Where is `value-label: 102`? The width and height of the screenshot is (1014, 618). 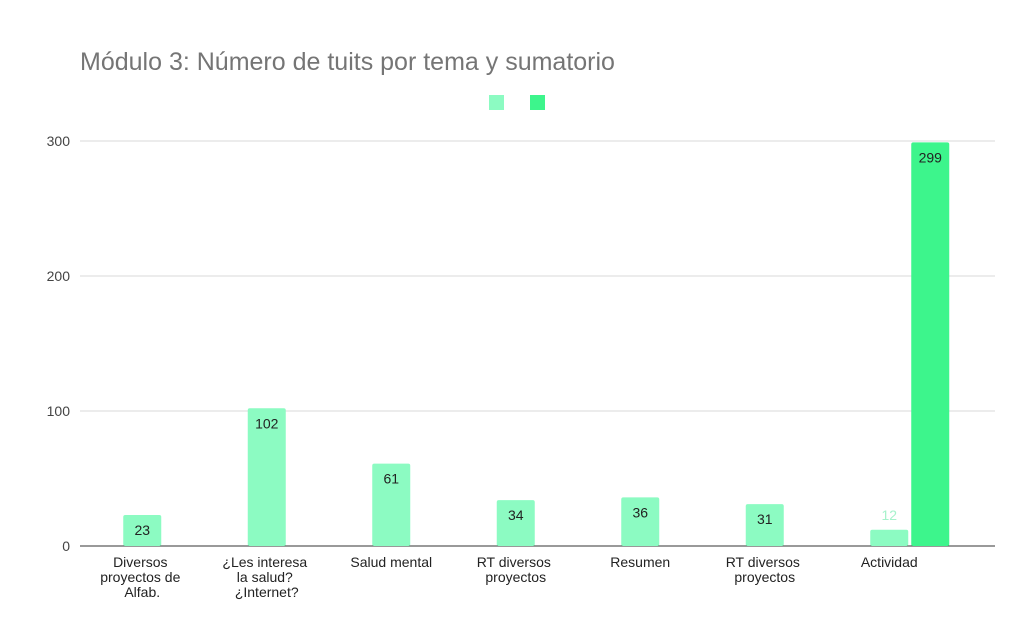
value-label: 102 is located at coordinates (267, 423).